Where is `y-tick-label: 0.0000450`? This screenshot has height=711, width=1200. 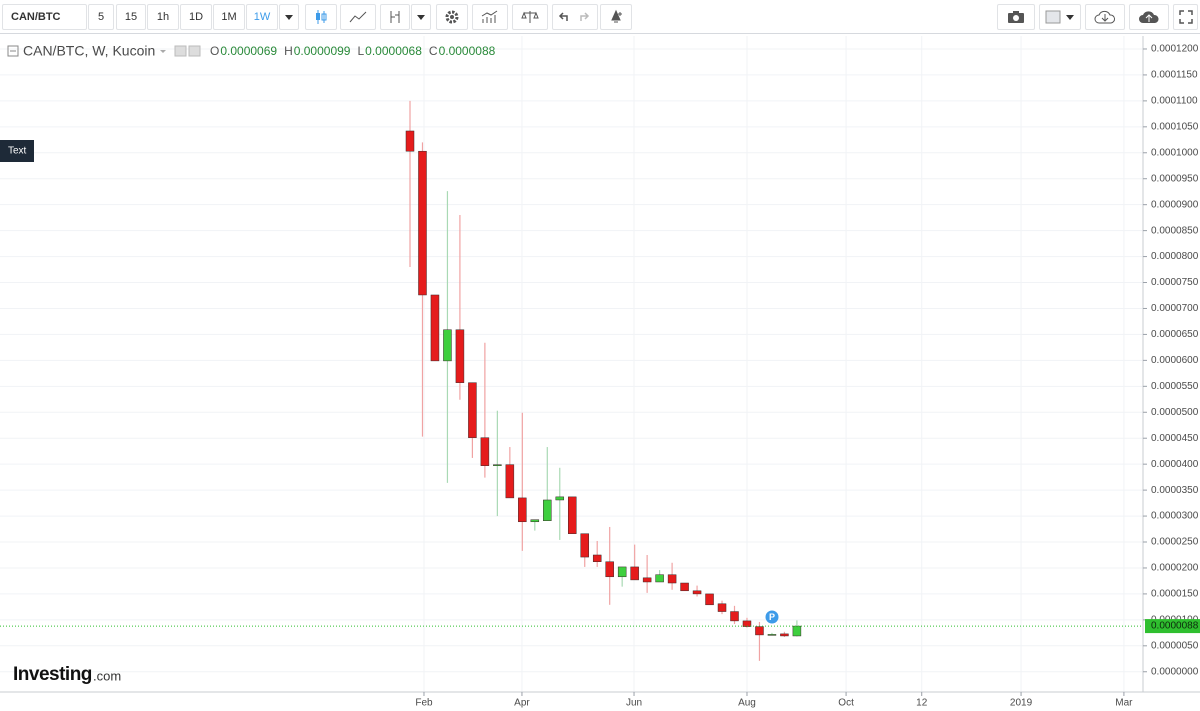
y-tick-label: 0.0000450 is located at coordinates (1175, 438).